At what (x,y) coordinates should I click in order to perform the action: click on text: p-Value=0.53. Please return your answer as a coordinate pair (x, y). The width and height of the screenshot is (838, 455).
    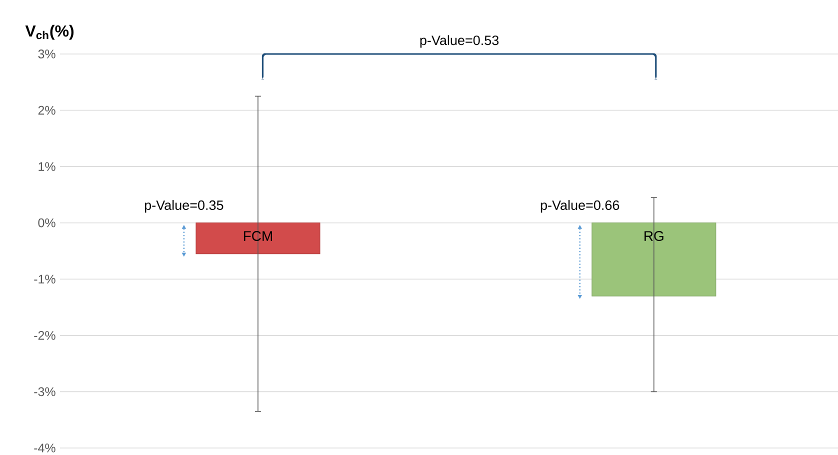
    Looking at the image, I should click on (459, 41).